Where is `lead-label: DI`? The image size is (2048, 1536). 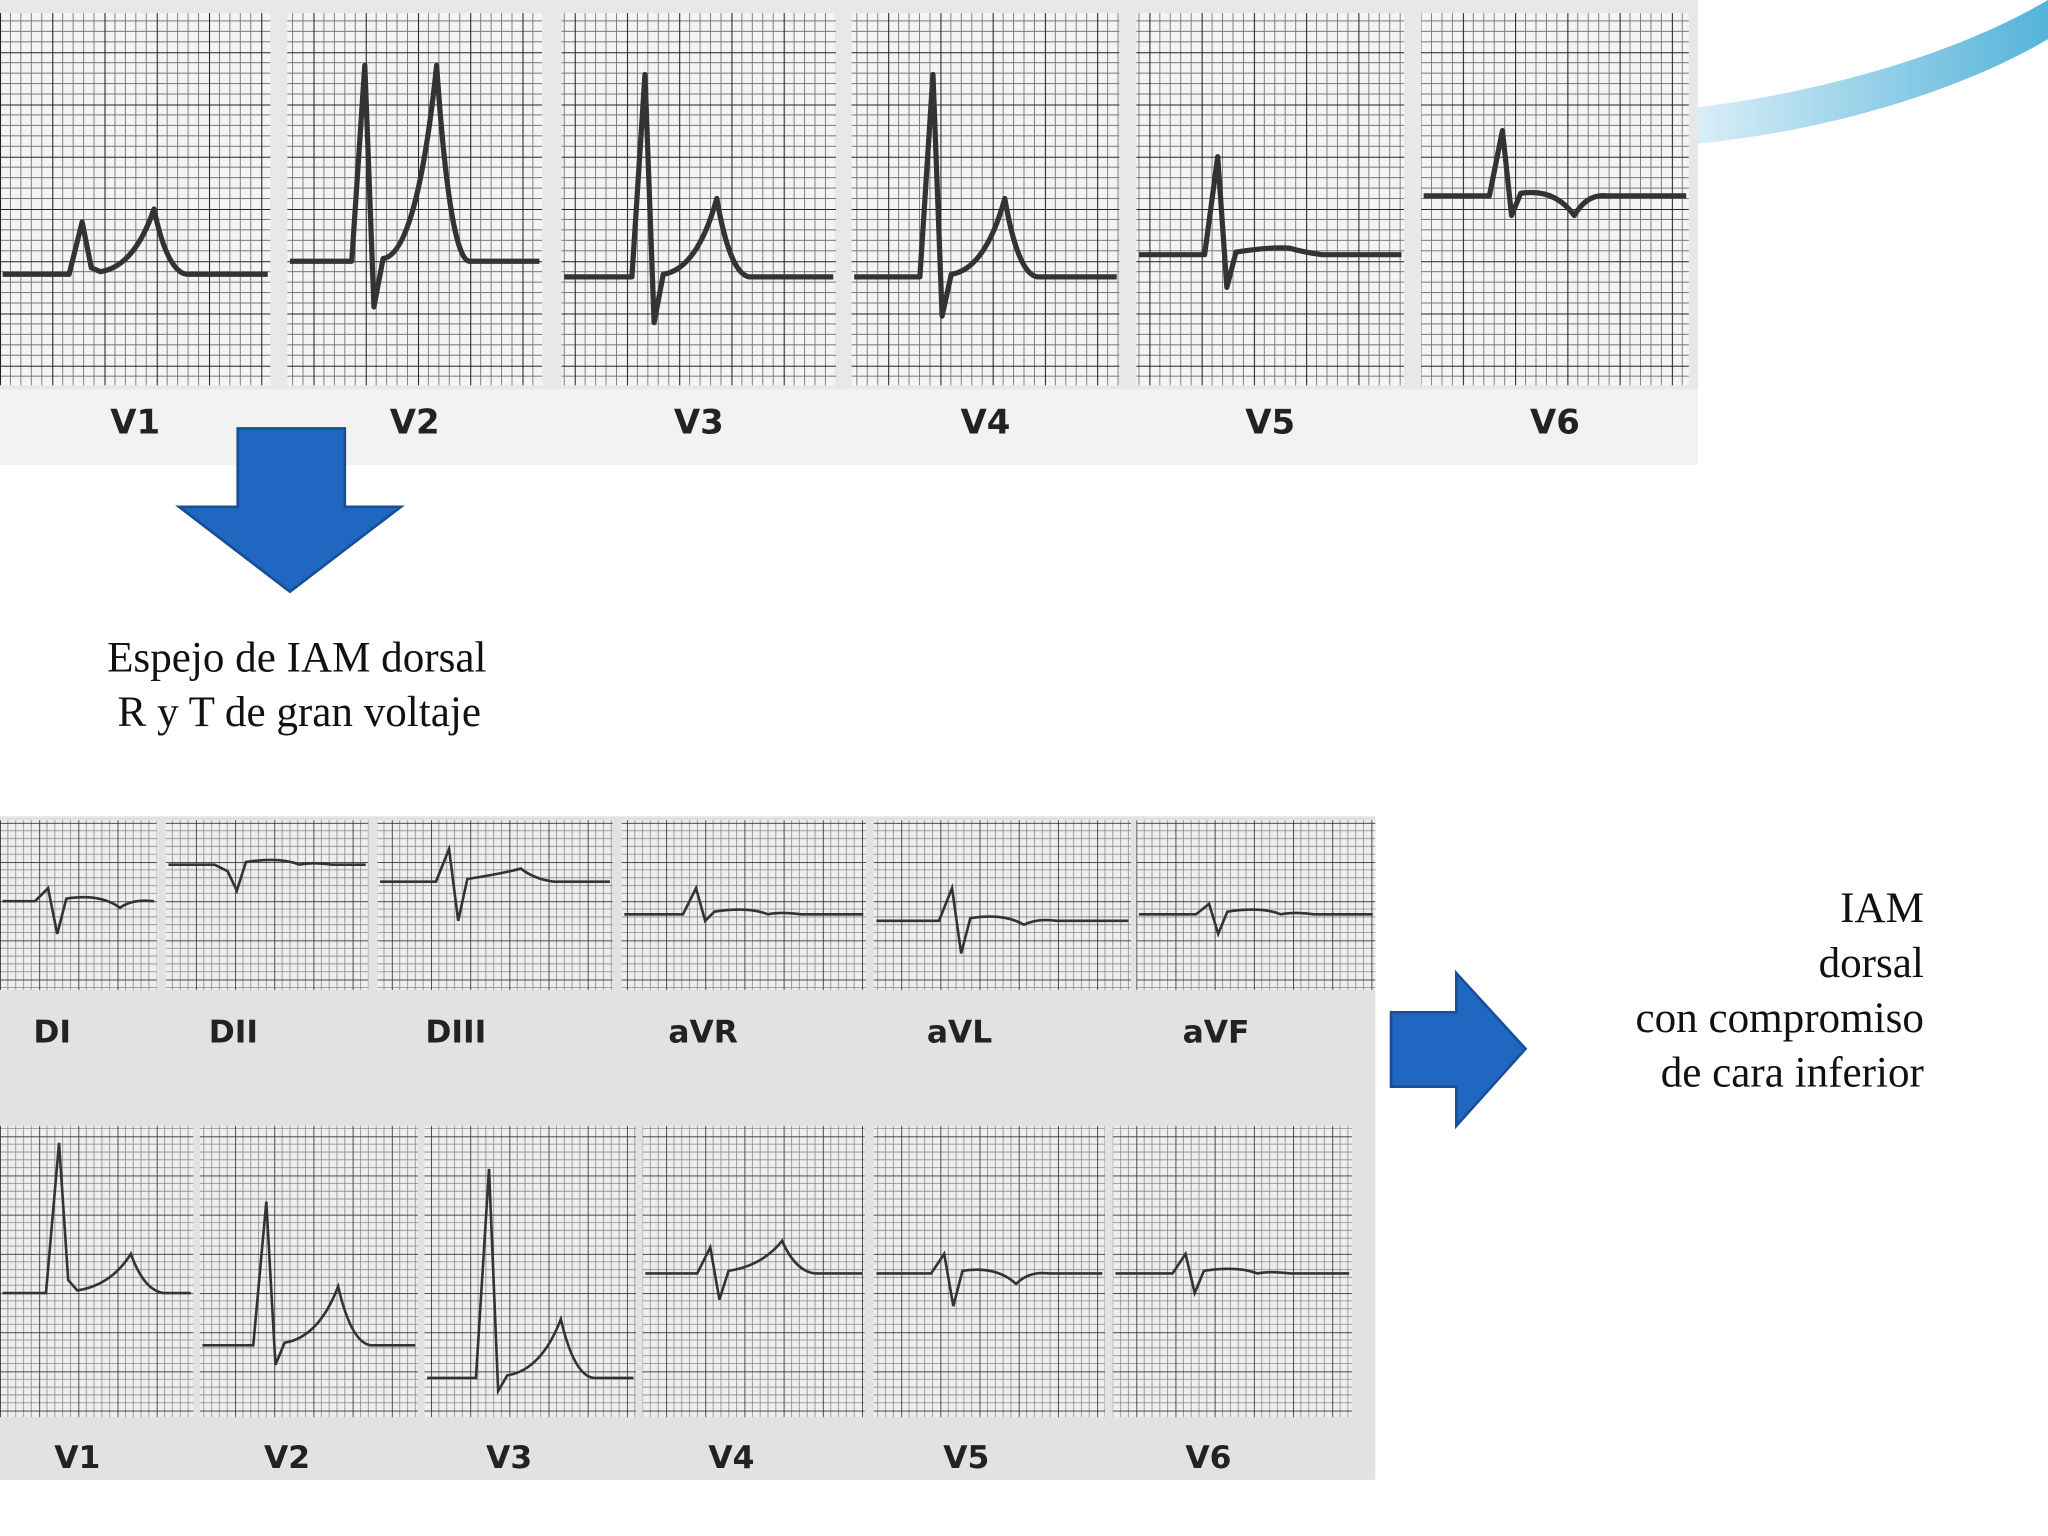 lead-label: DI is located at coordinates (52, 1032).